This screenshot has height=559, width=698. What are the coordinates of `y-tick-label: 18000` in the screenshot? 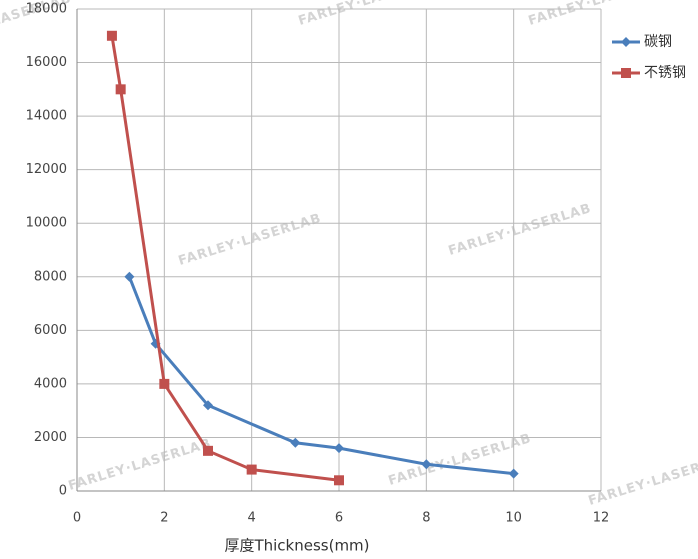 It's located at (46, 9).